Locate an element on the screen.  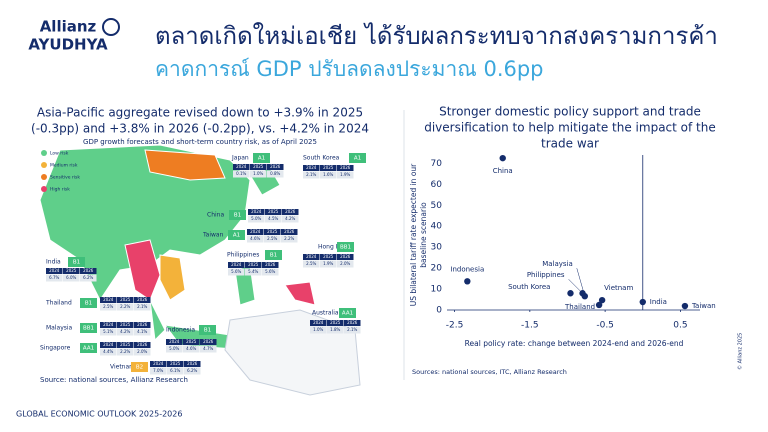
copyright: © Allianz 2025 is located at coordinates (740, 351).